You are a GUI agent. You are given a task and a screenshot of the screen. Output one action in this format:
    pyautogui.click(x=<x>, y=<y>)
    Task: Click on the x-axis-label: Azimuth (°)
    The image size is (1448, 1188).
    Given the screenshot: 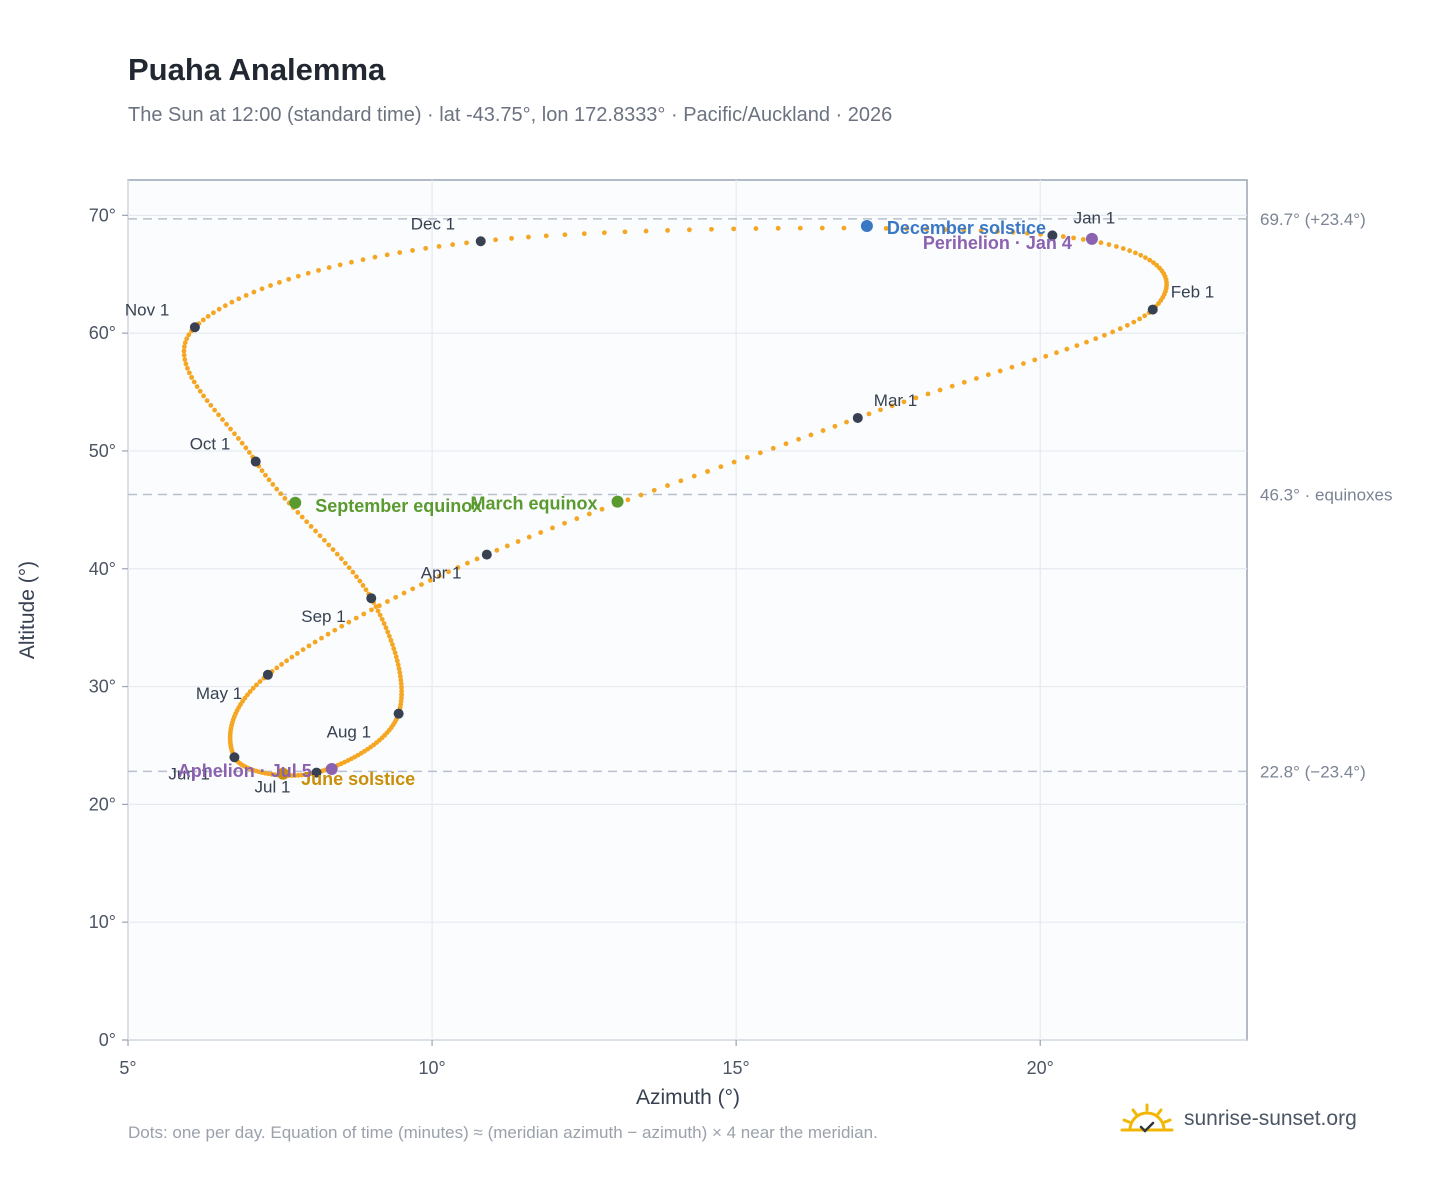 What is the action you would take?
    pyautogui.click(x=688, y=1097)
    